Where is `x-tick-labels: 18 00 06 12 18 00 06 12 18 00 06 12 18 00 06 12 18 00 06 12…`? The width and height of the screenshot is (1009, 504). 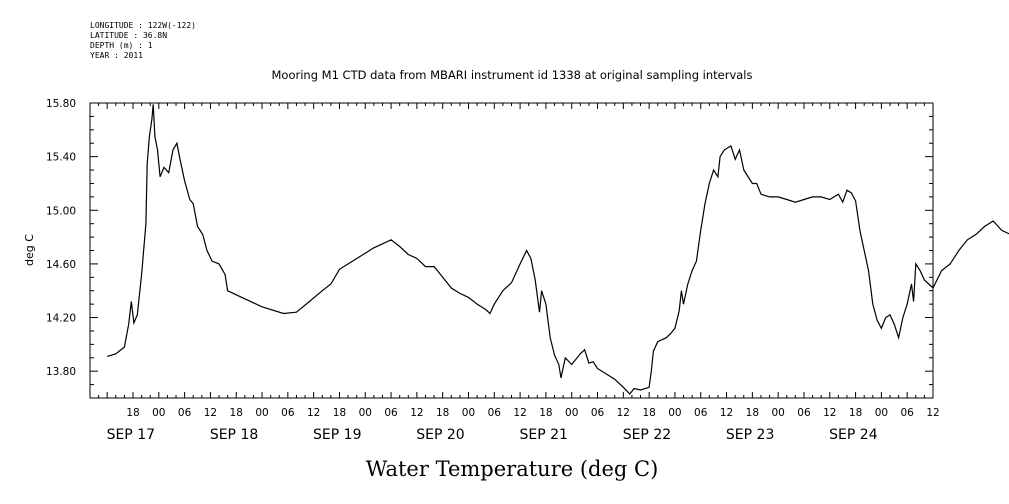 x-tick-labels: 18 00 06 12 18 00 06 12 18 00 06 12 18 00 06 12 18 00 06 12… is located at coordinates (523, 425).